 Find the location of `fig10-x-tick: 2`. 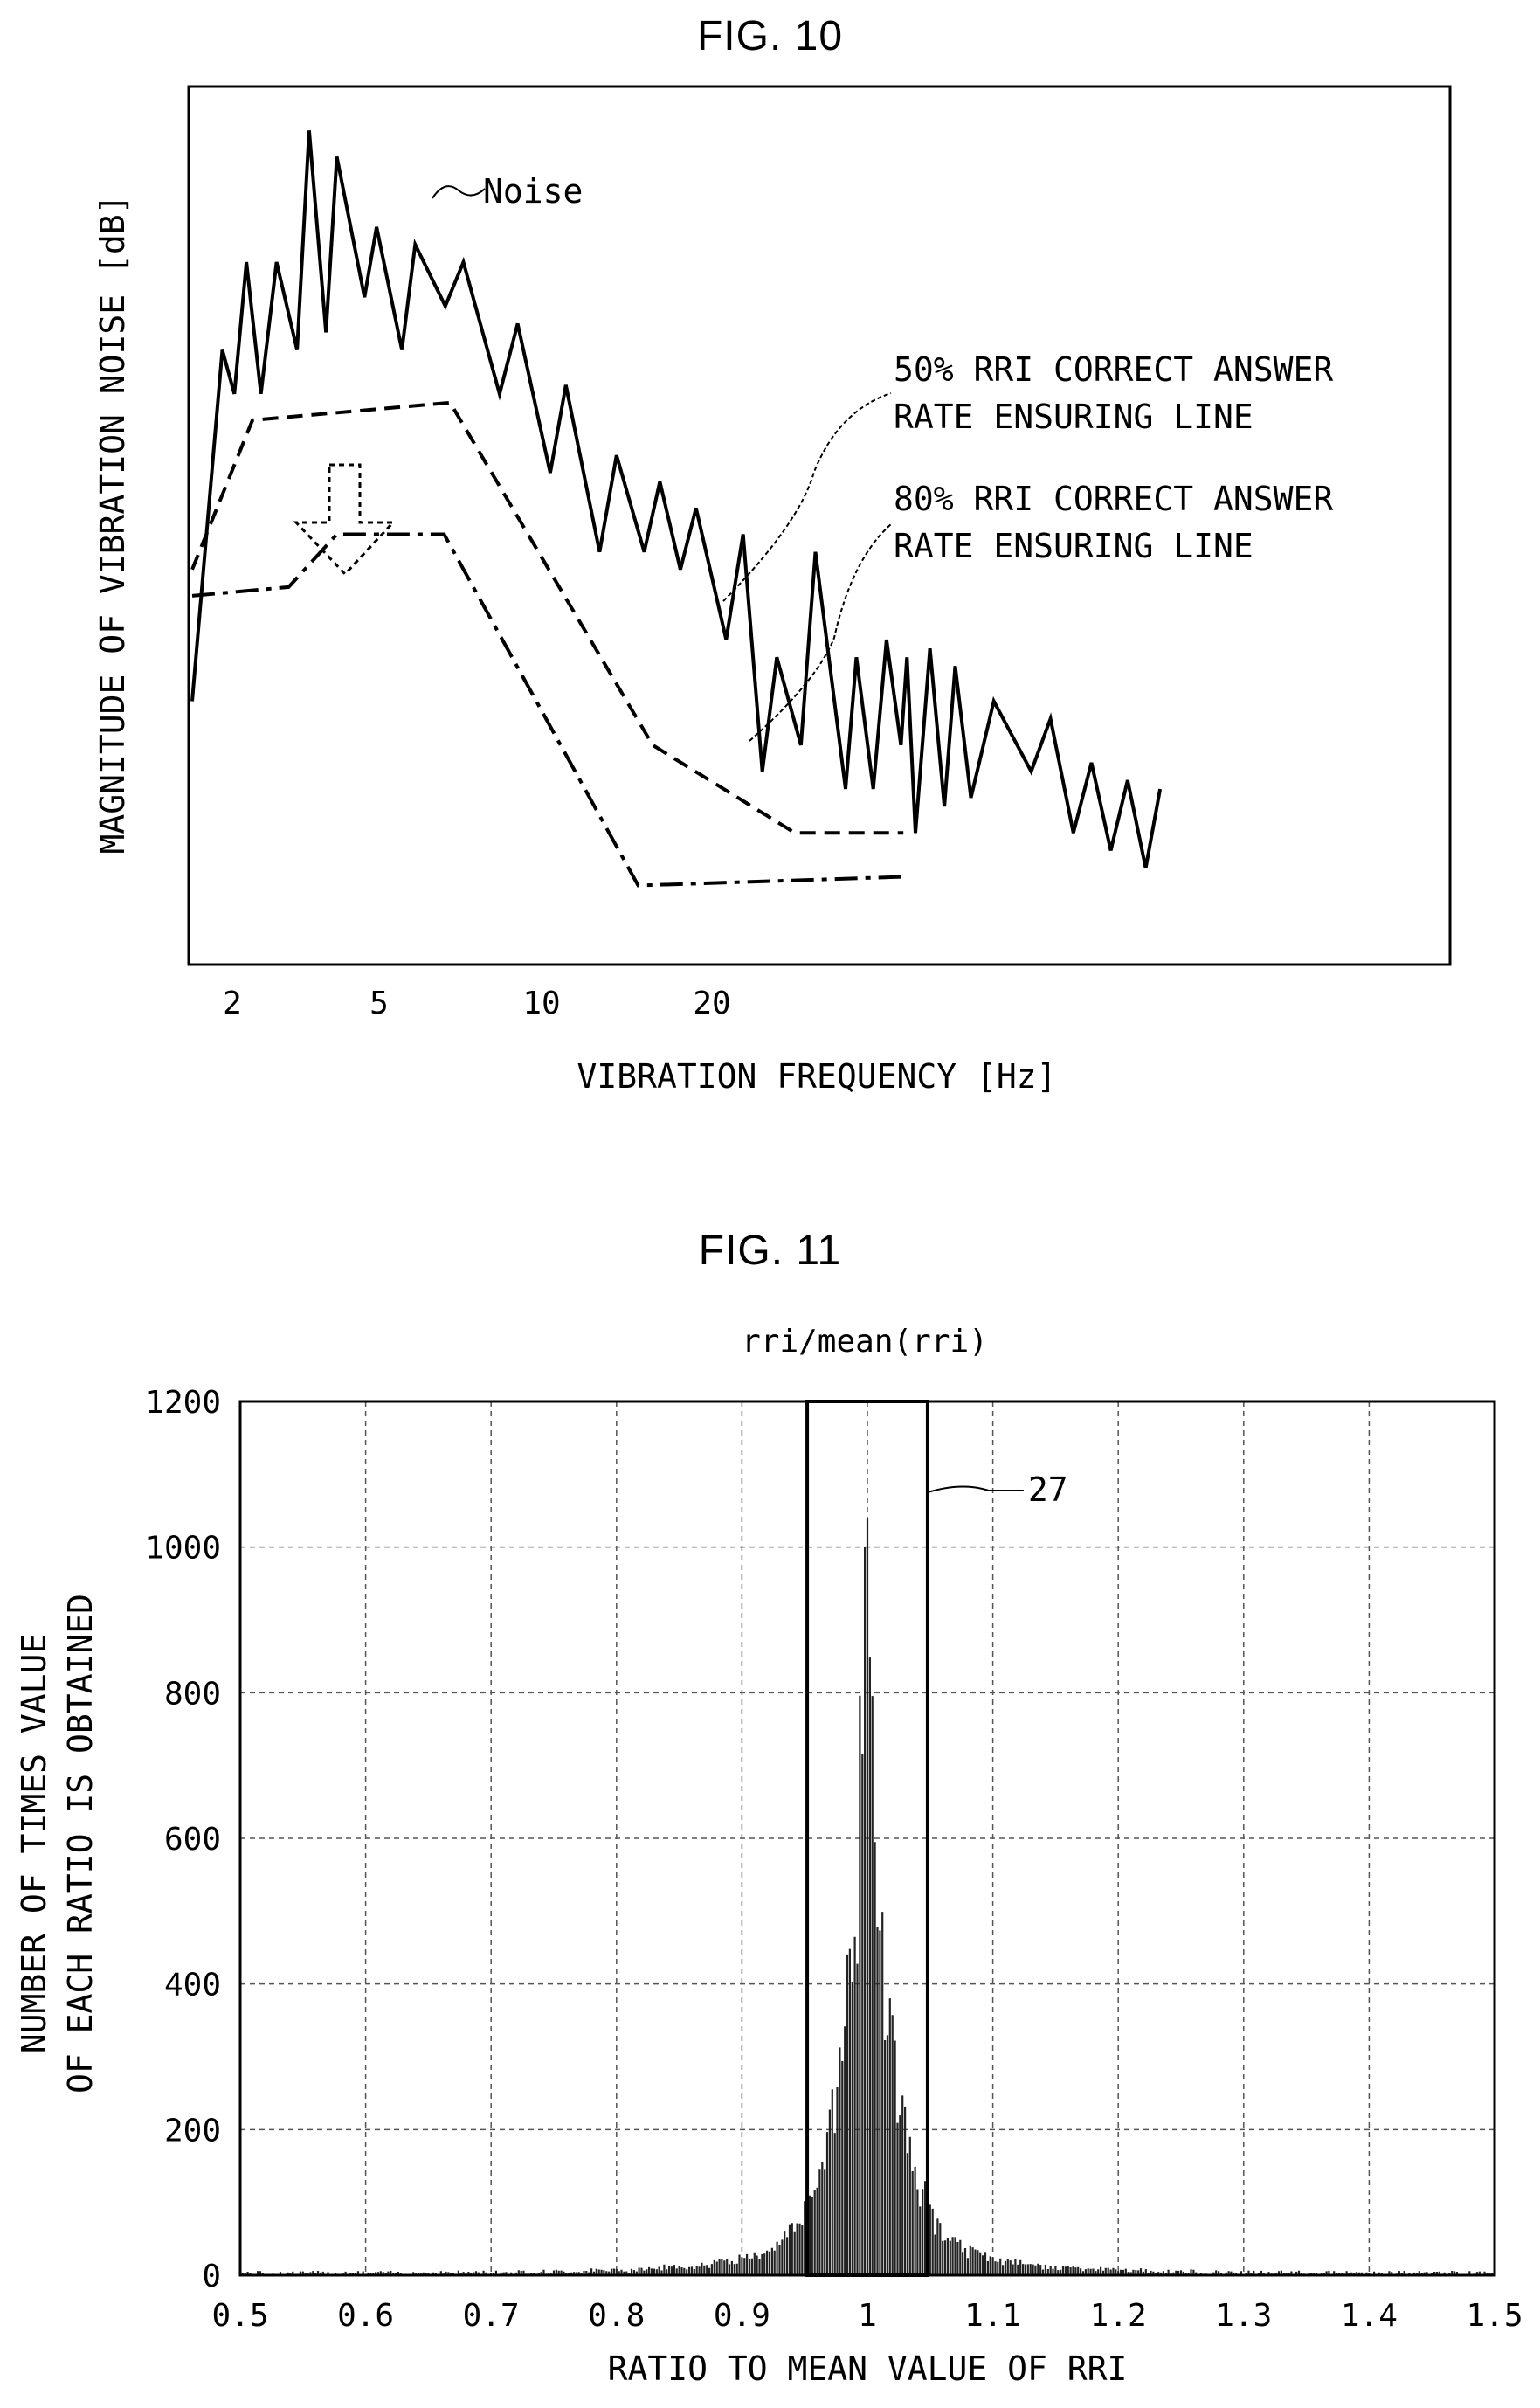

fig10-x-tick: 2 is located at coordinates (232, 1003).